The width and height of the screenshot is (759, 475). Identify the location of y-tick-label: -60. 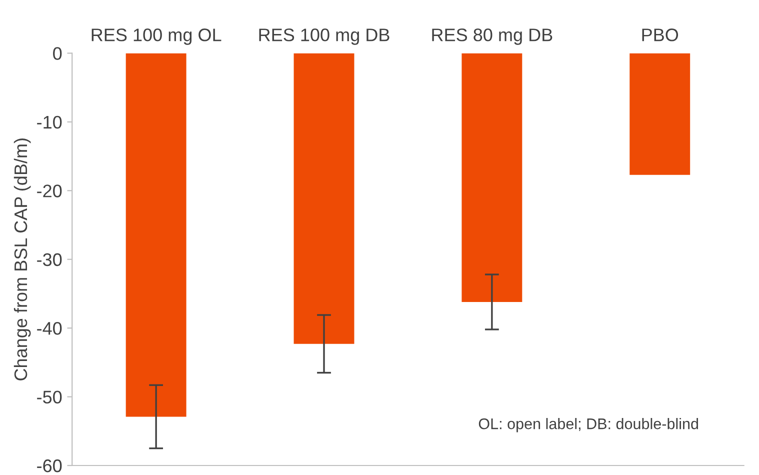
(49, 465).